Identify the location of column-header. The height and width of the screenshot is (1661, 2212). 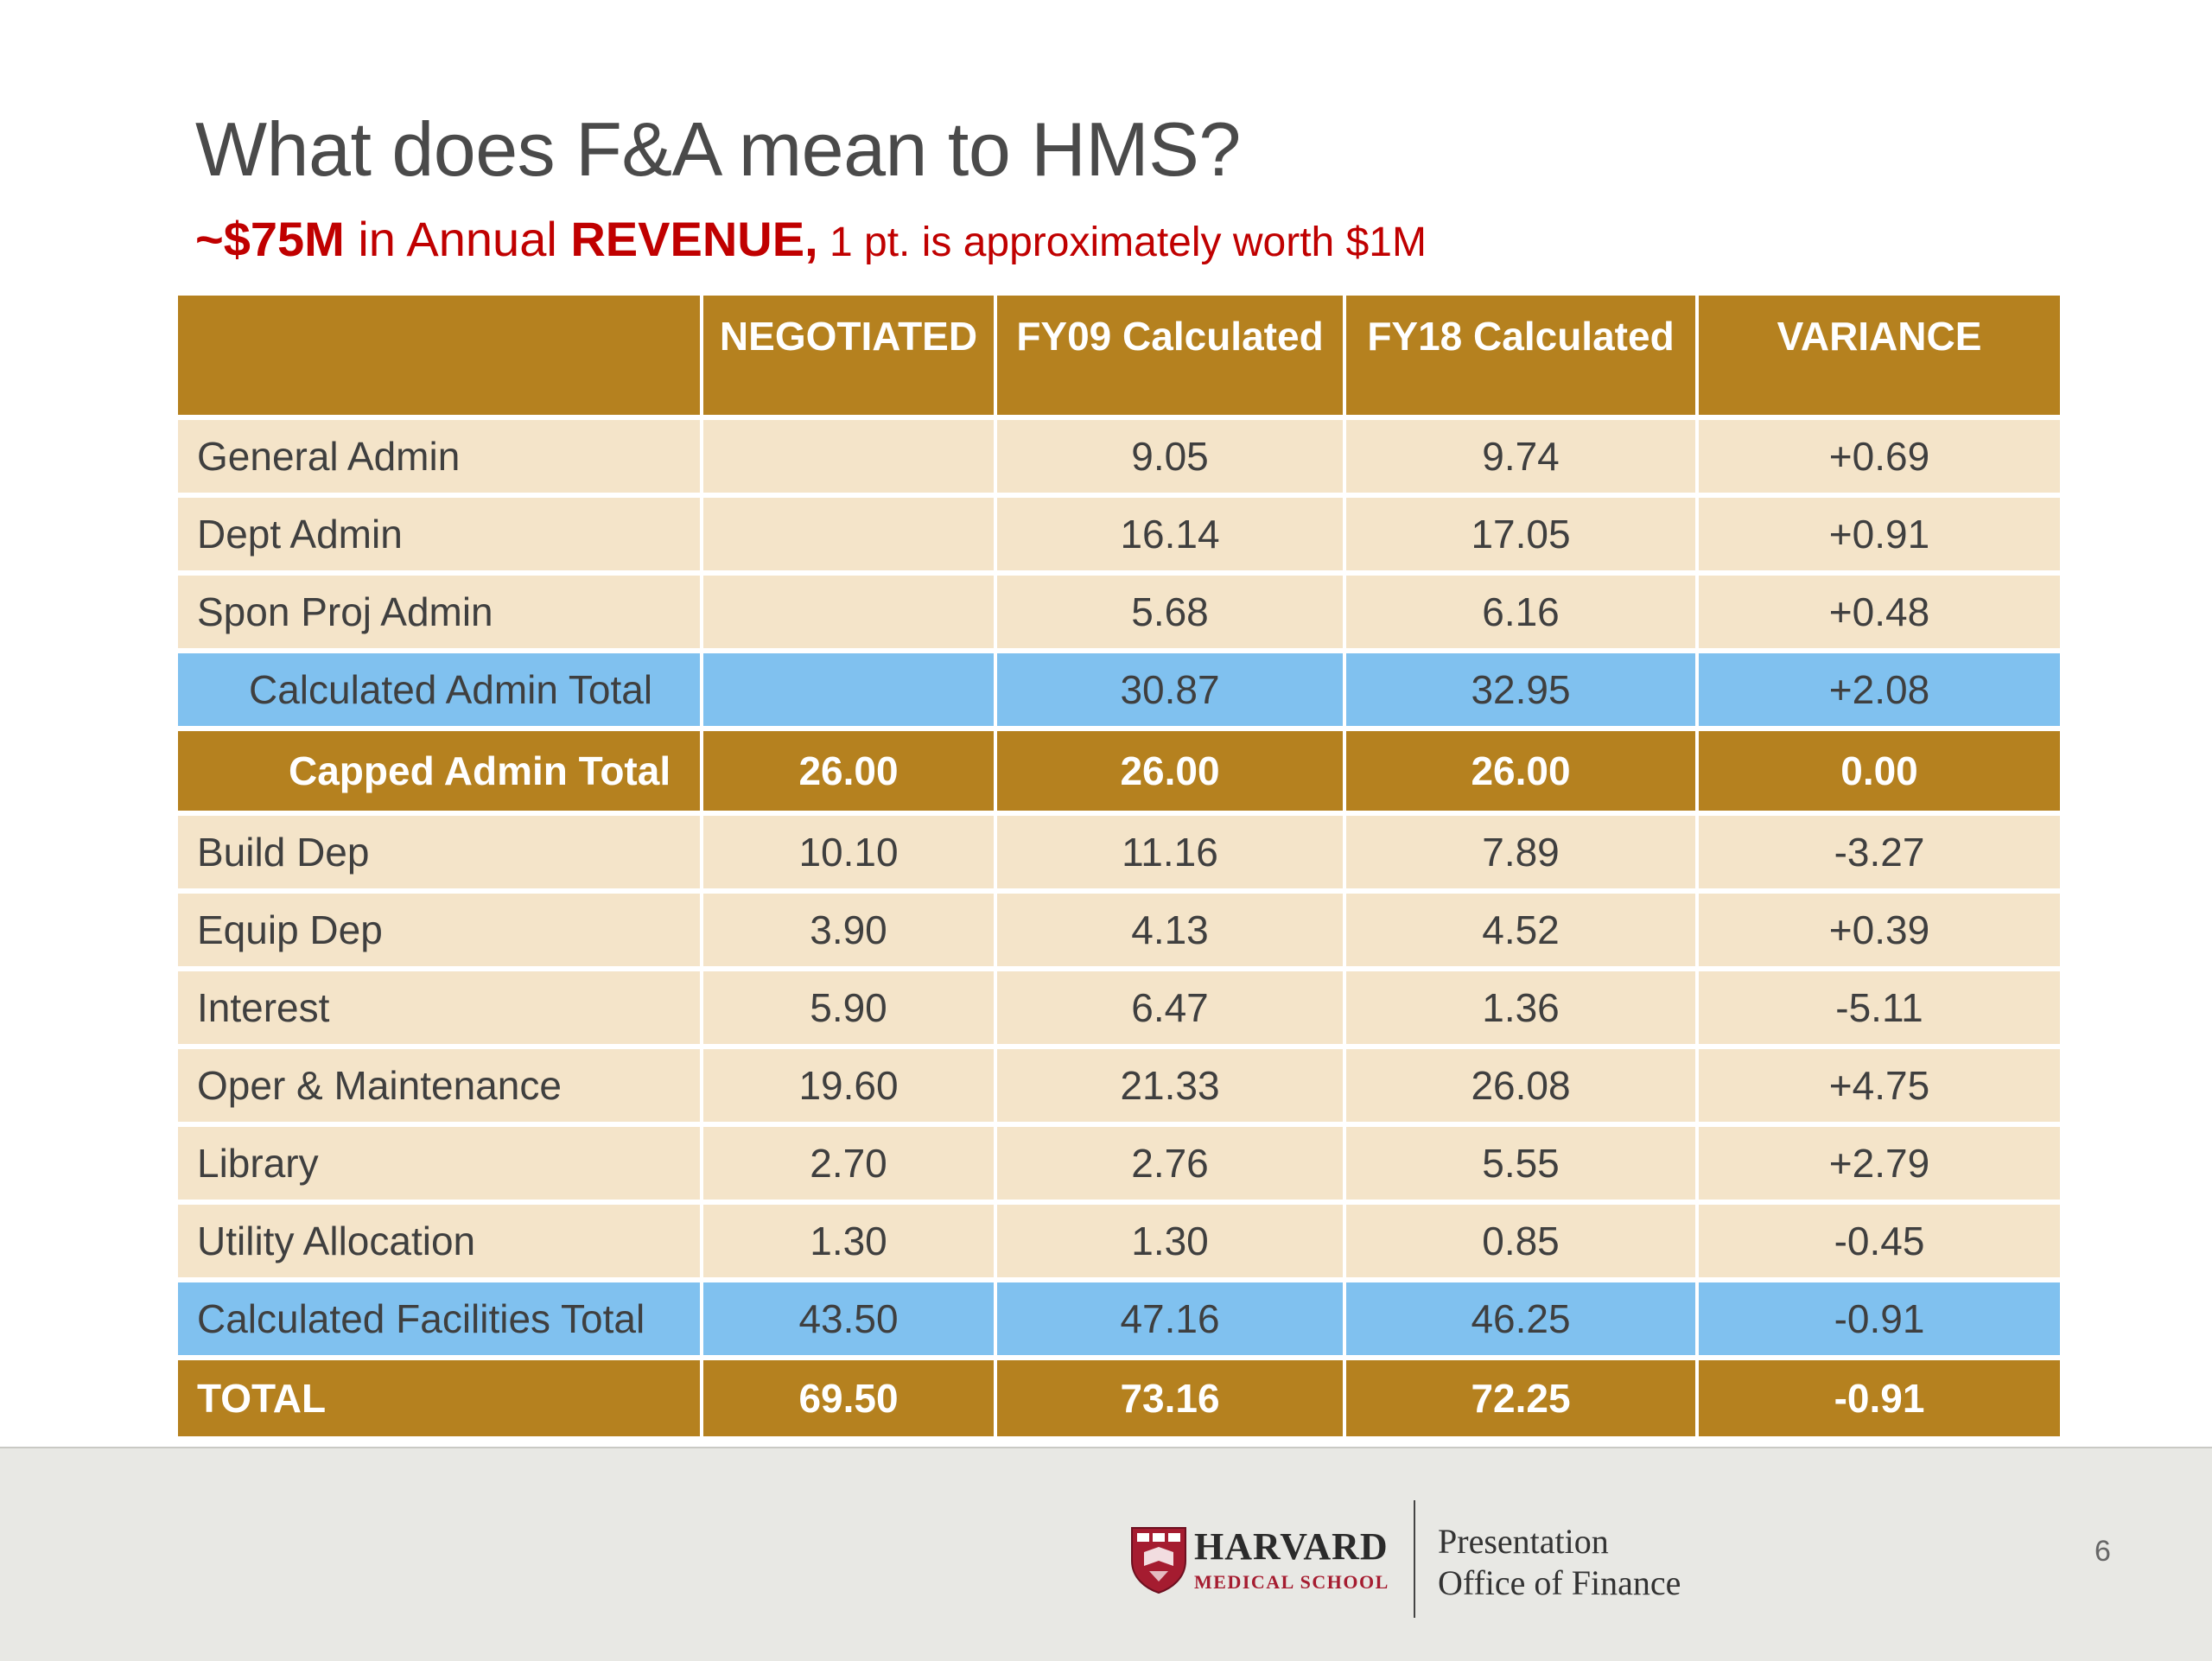
(439, 355).